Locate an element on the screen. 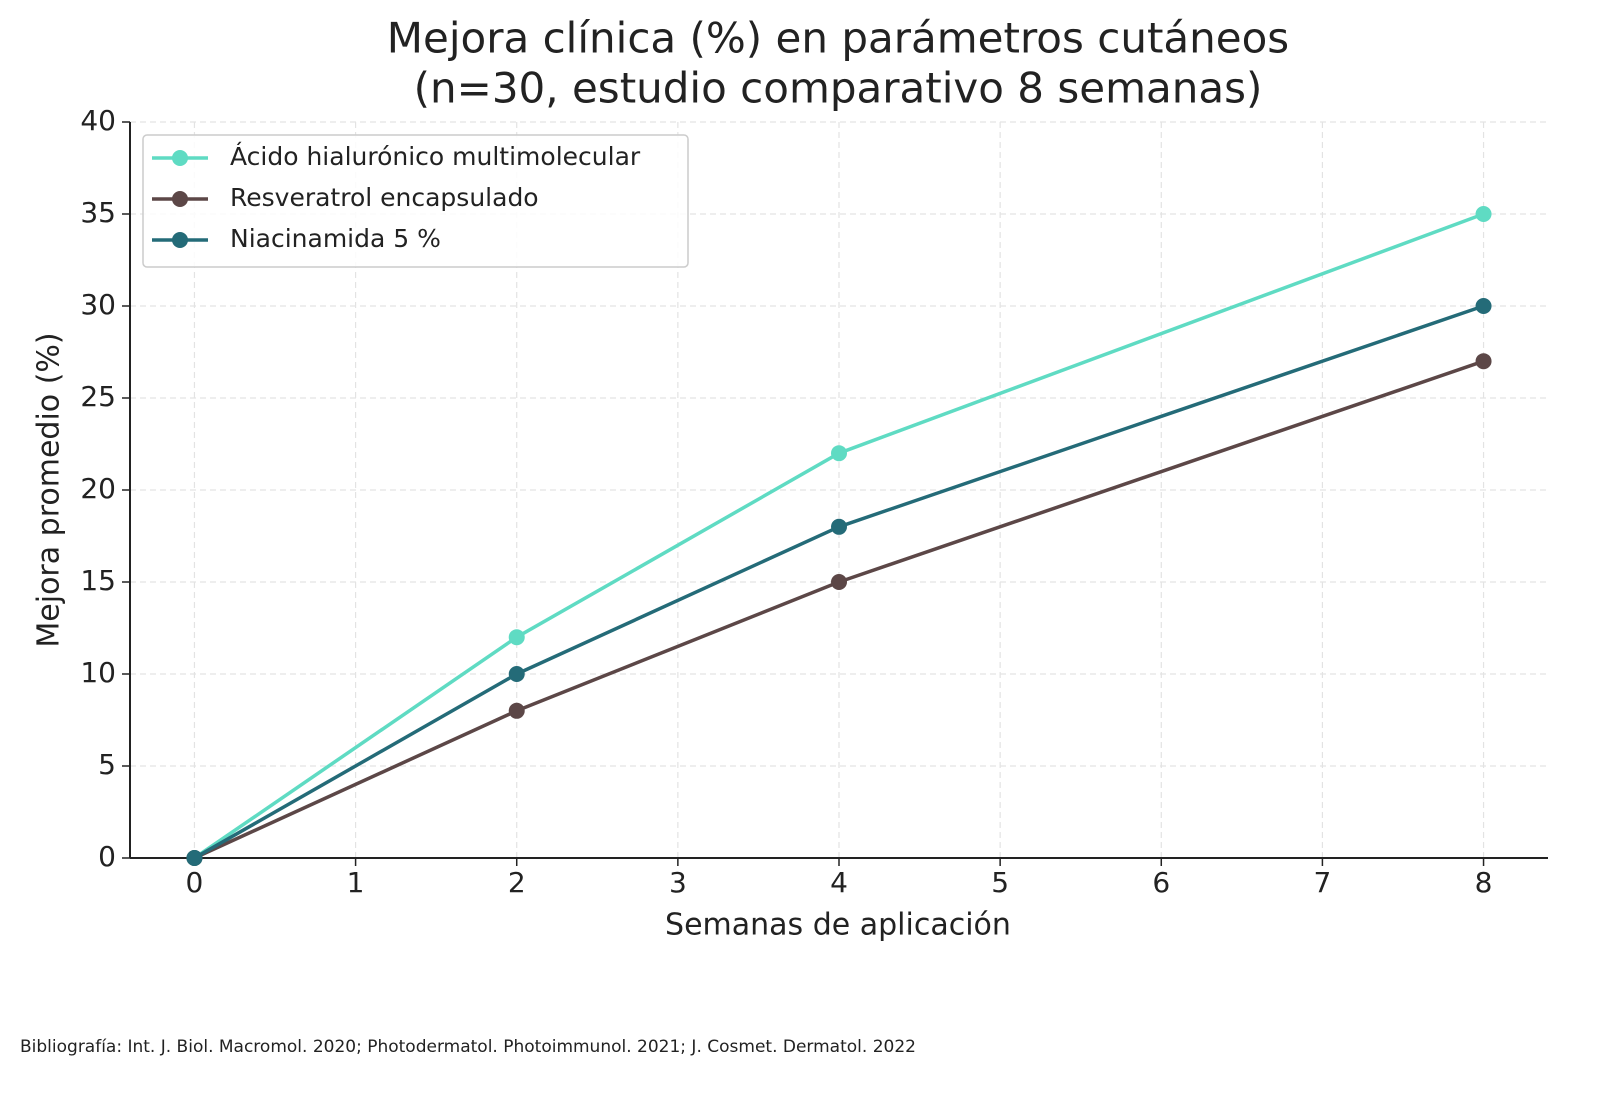 The width and height of the screenshot is (1600, 1099). legend-label: Niacinamida 5 % is located at coordinates (335, 238).